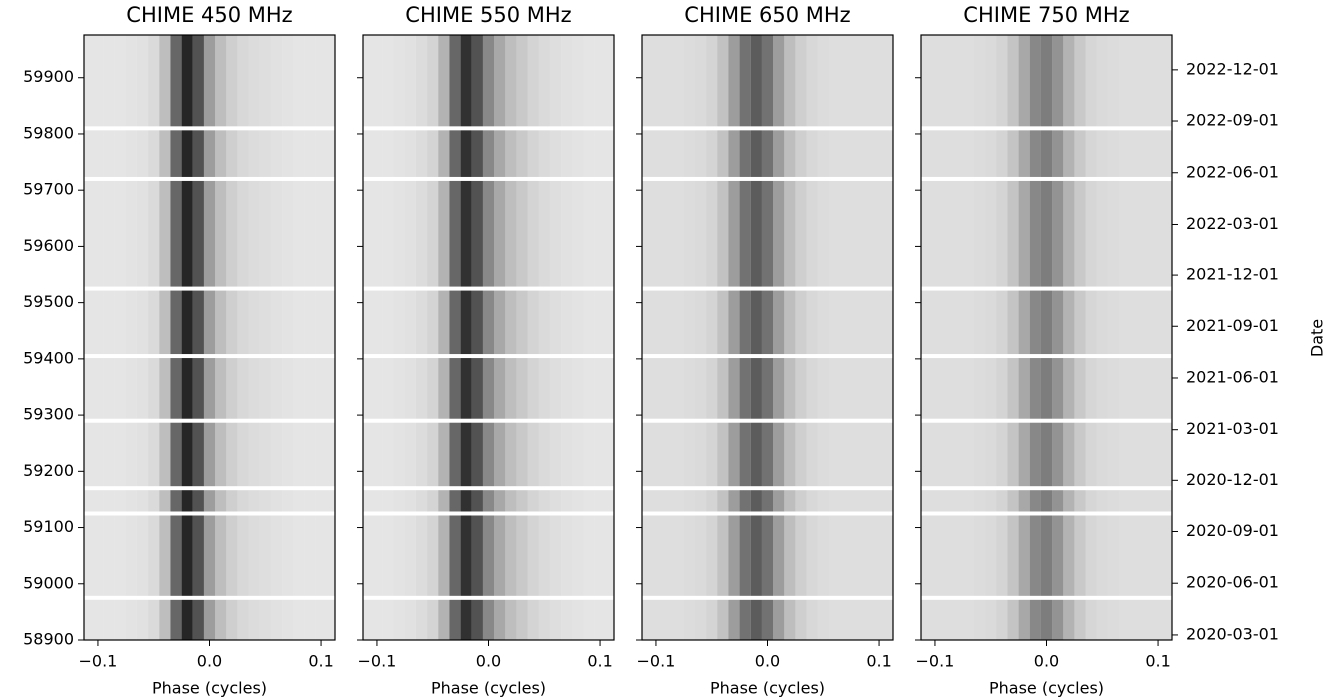 The image size is (1344, 700). I want to click on y2-tick-label: 2021-09-01, so click(1232, 325).